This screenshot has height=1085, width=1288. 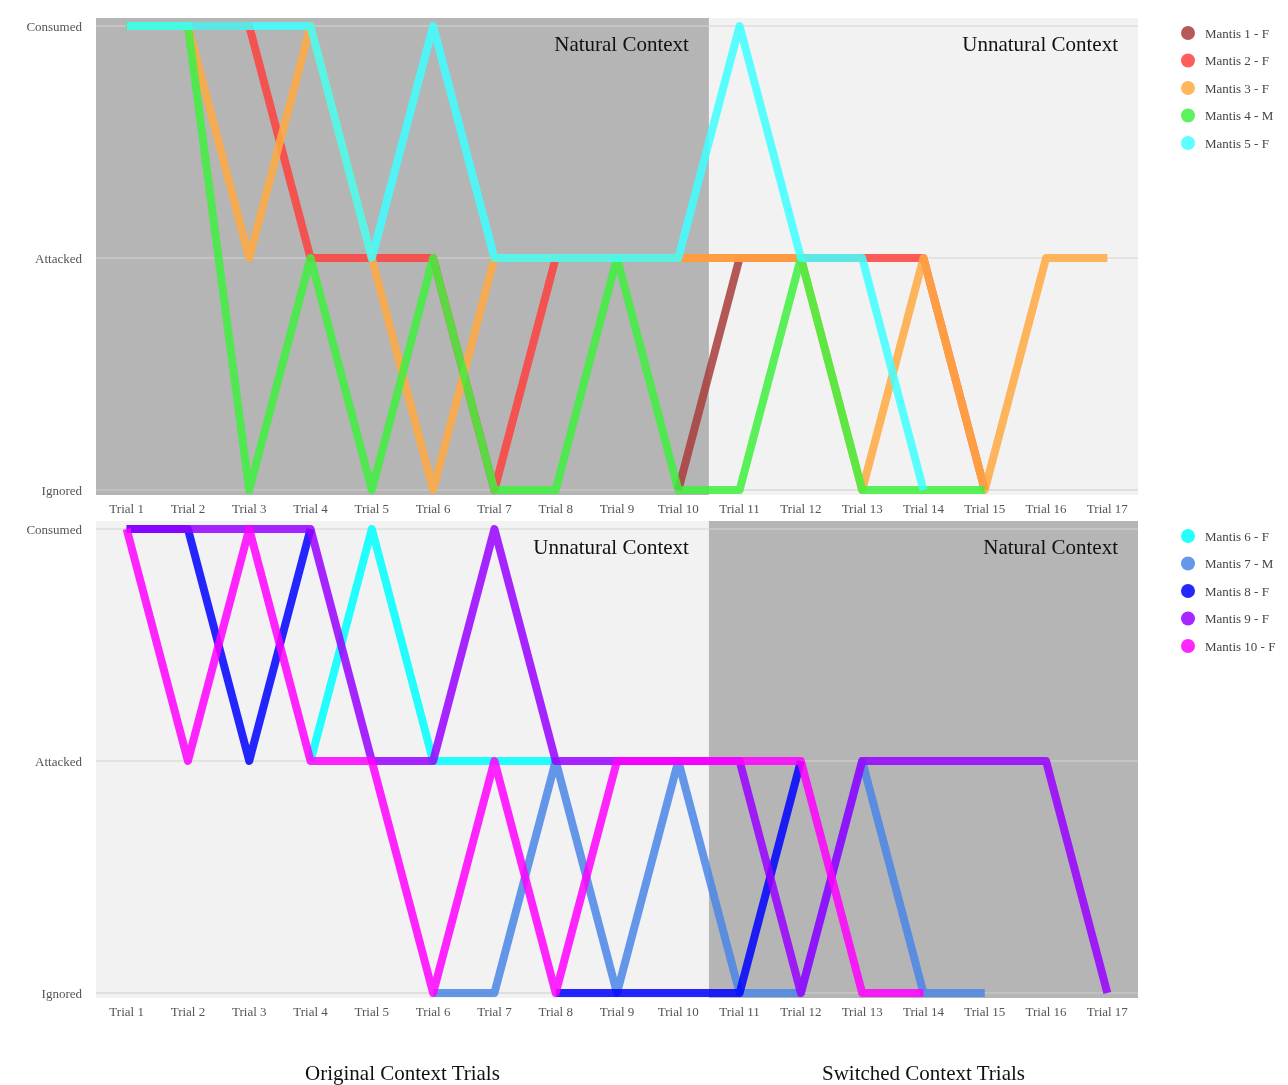 What do you see at coordinates (1239, 564) in the screenshot?
I see `legend-label: Mantis 7 - M` at bounding box center [1239, 564].